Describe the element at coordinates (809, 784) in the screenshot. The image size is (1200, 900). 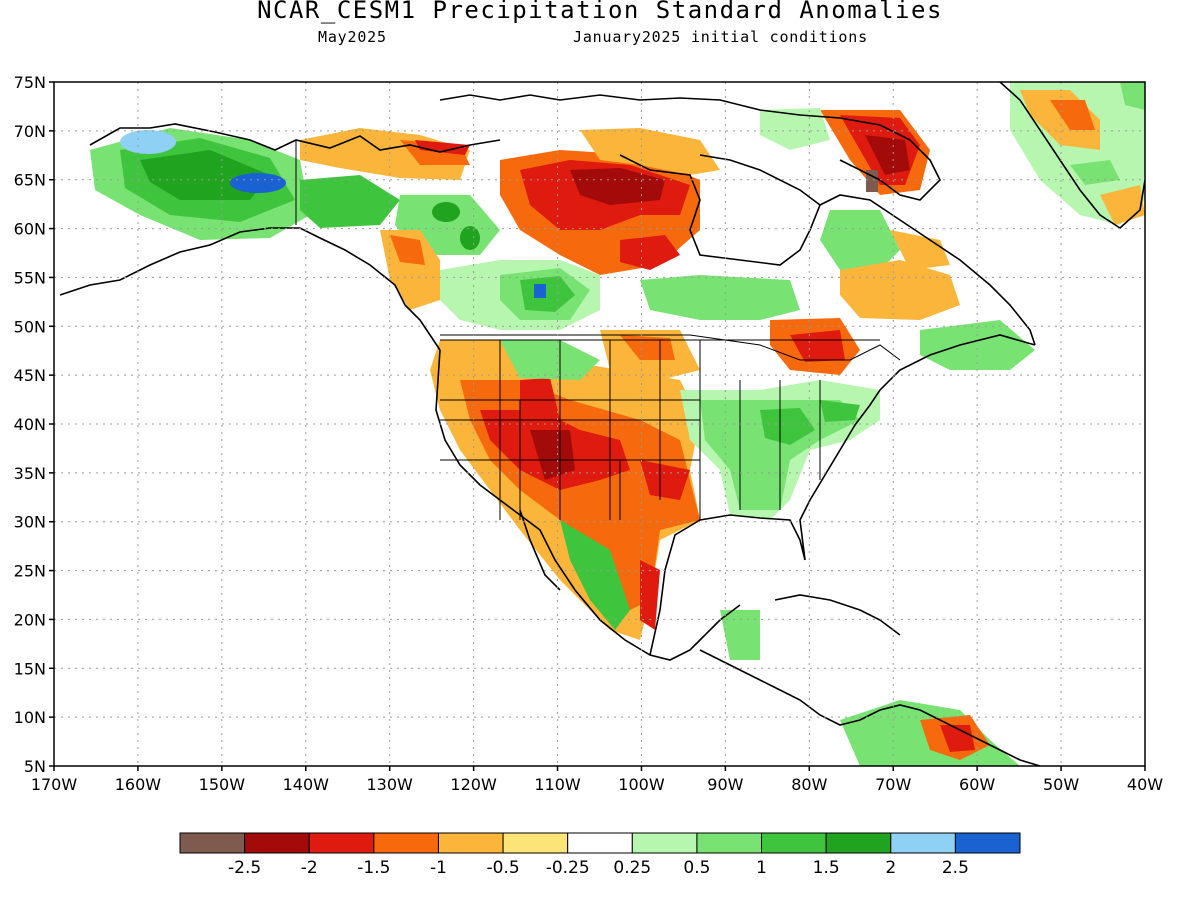
I see `lon-tick-label: 80W` at that location.